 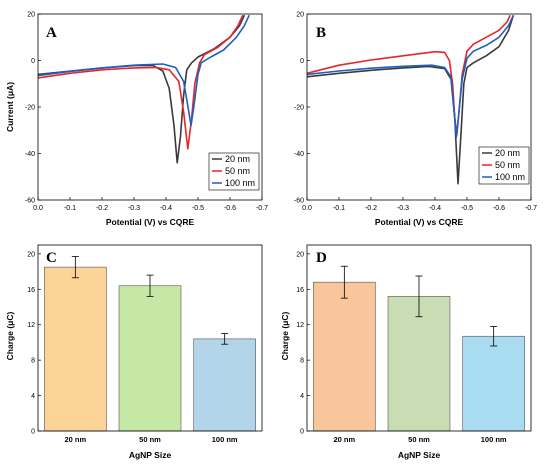 I want to click on panel-label: B, so click(x=321, y=33).